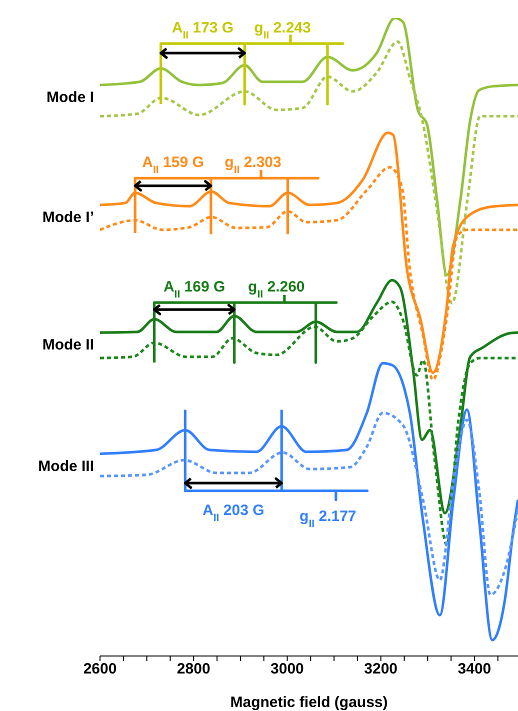 The height and width of the screenshot is (711, 518). Describe the element at coordinates (70, 97) in the screenshot. I see `series-label: Mode I` at that location.